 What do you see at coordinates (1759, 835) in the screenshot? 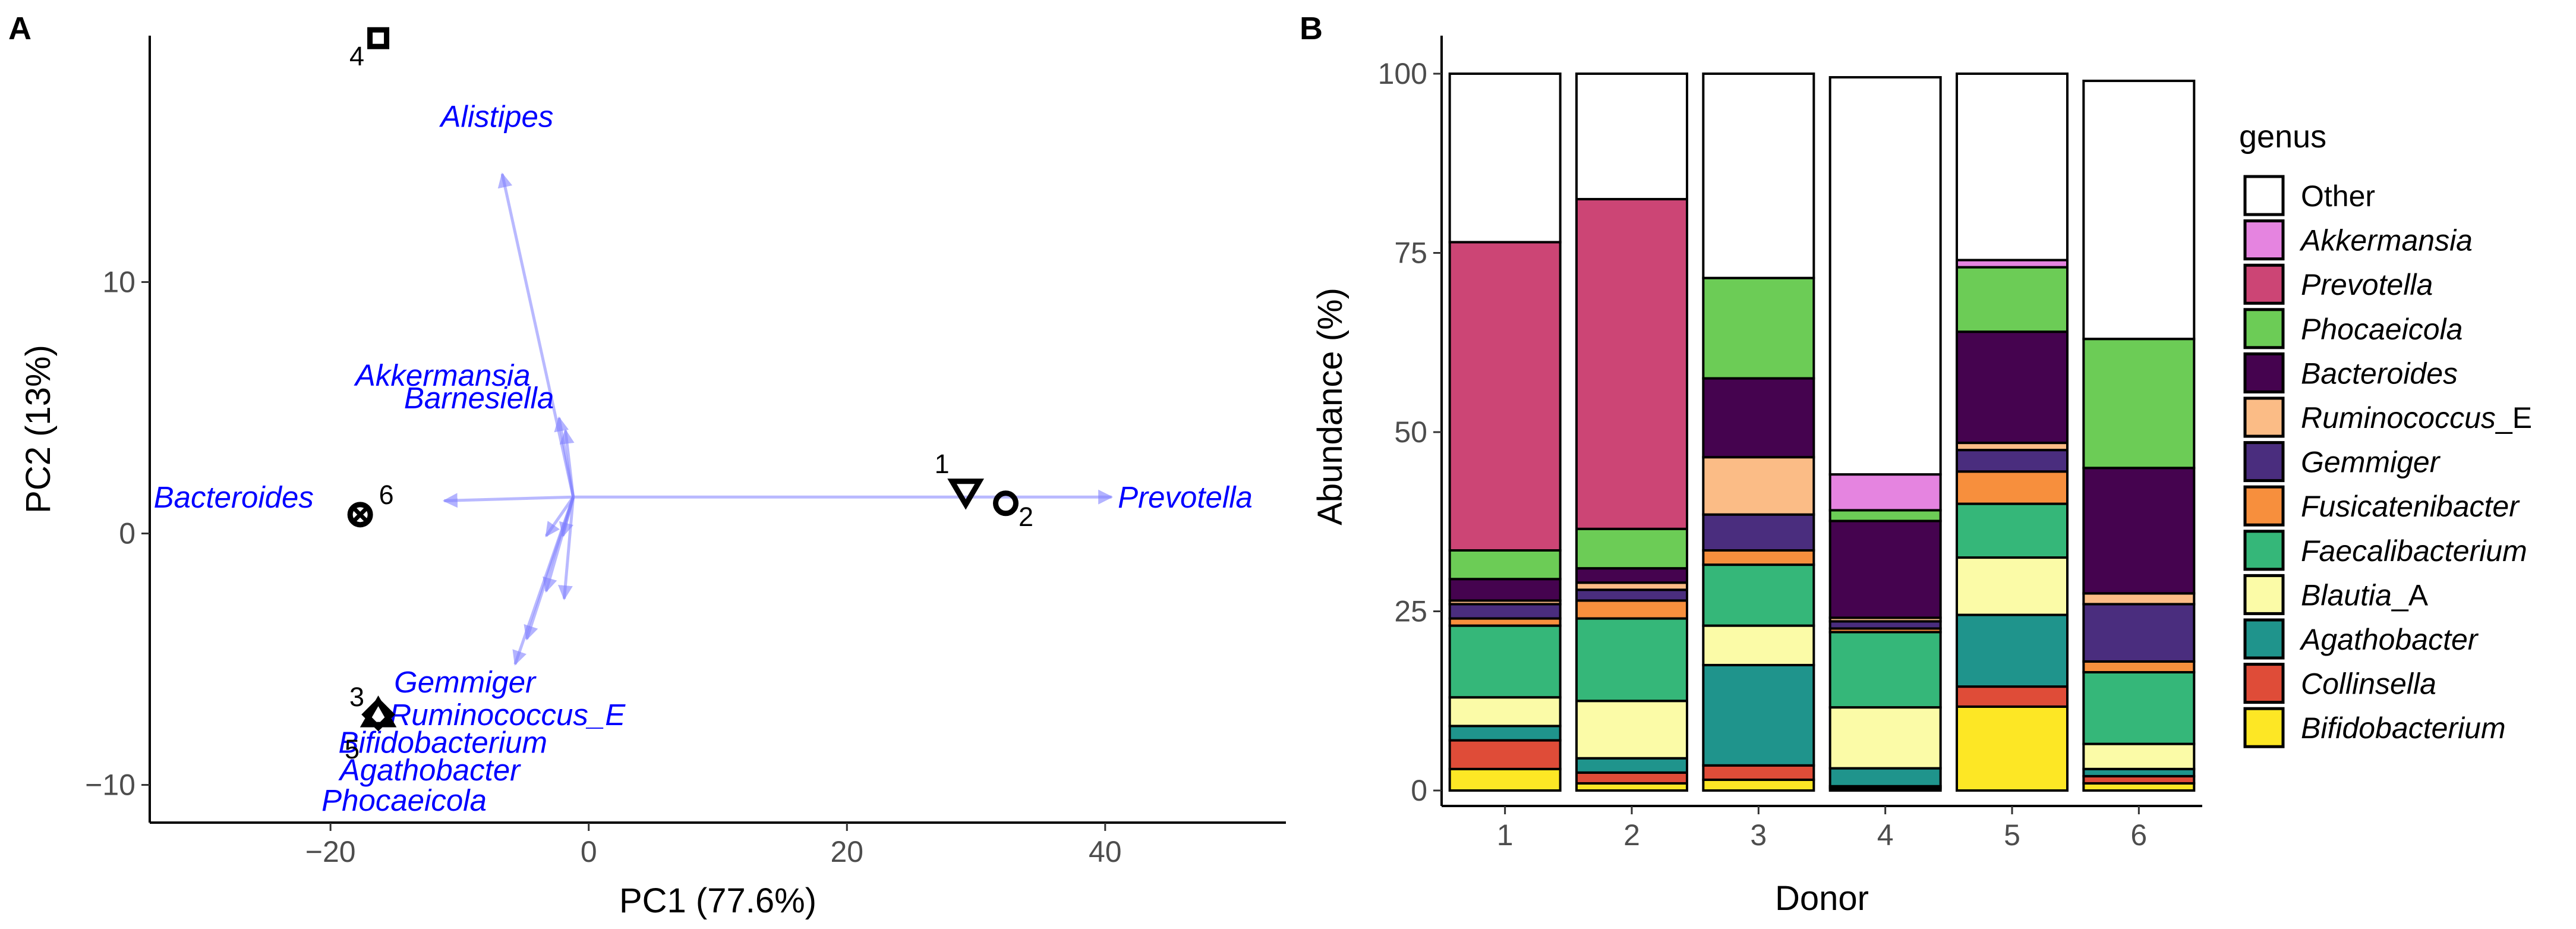
I see `x-tick-label: 3` at bounding box center [1759, 835].